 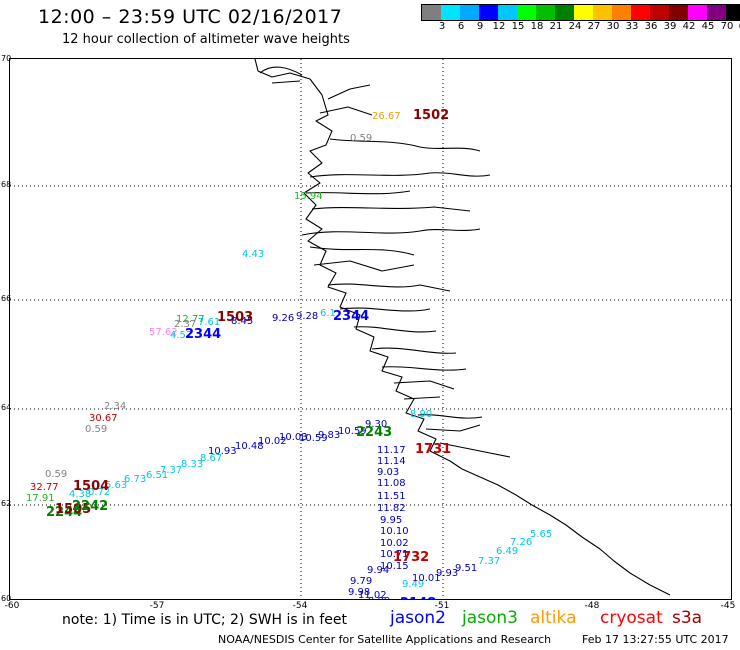 I want to click on pass-time-label: 1731, so click(x=433, y=449).